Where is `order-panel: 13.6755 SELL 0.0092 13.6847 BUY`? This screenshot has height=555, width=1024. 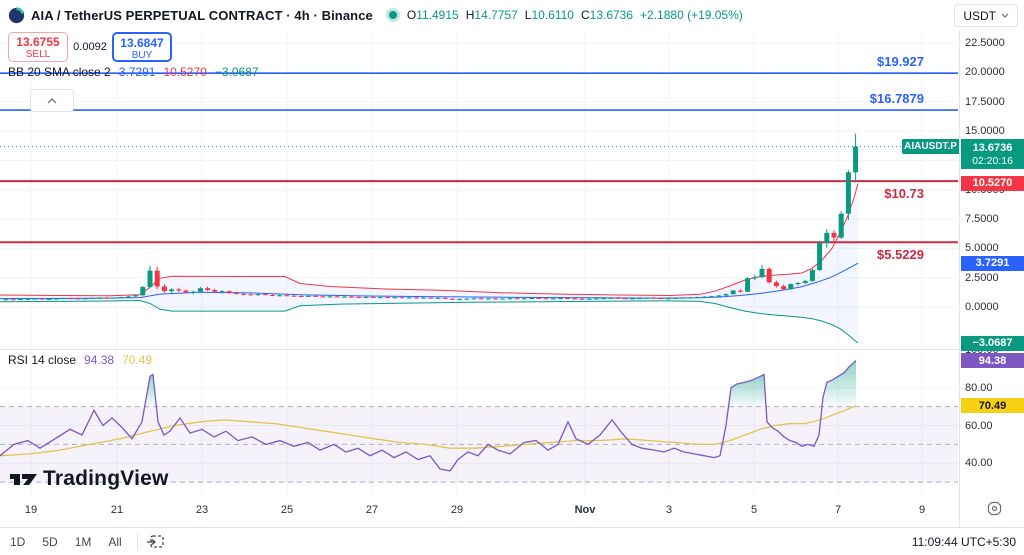 order-panel: 13.6755 SELL 0.0092 13.6847 BUY is located at coordinates (90, 47).